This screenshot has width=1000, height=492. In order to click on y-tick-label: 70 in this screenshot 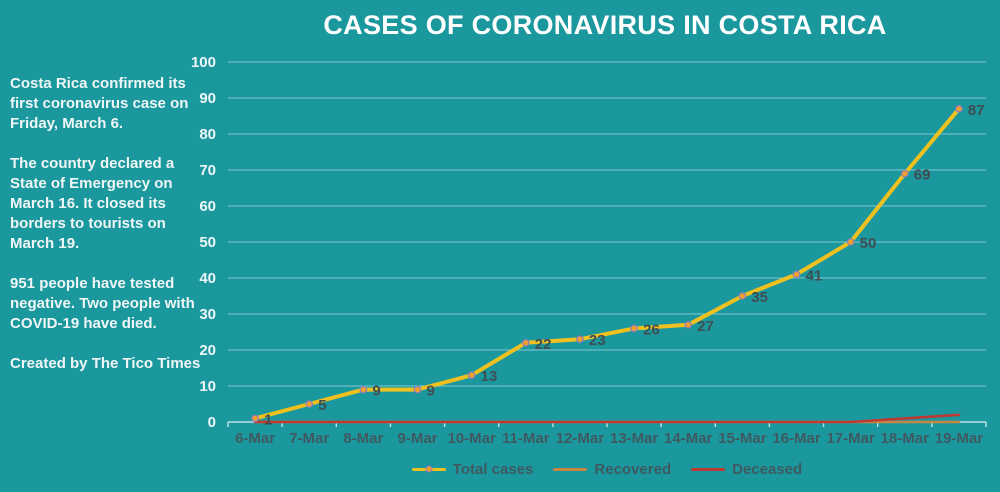, I will do `click(207, 170)`.